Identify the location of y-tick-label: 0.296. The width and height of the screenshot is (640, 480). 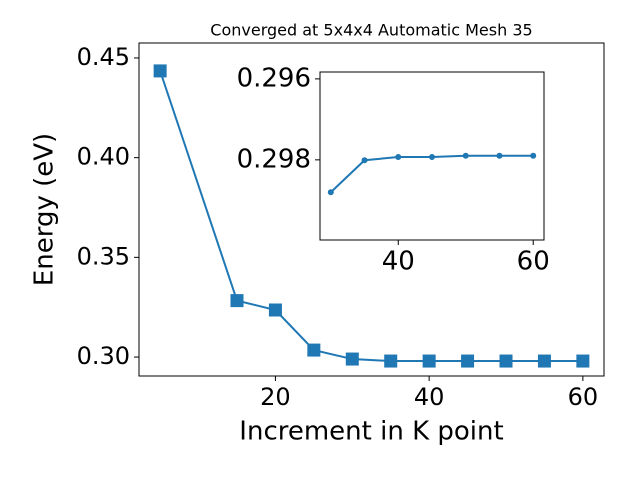
(274, 78).